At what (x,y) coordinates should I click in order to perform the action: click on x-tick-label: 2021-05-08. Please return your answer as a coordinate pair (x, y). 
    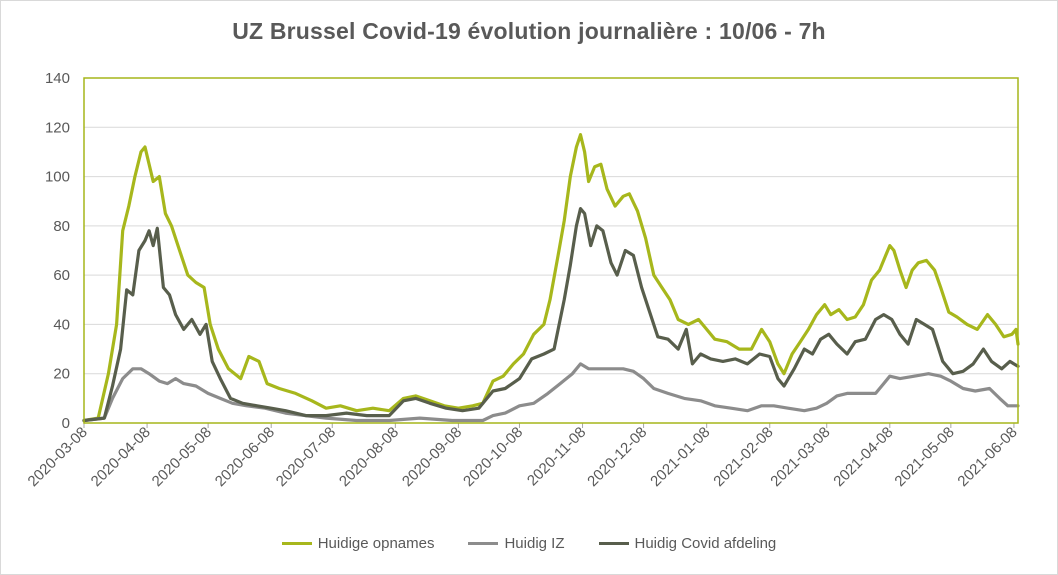
    Looking at the image, I should click on (924, 457).